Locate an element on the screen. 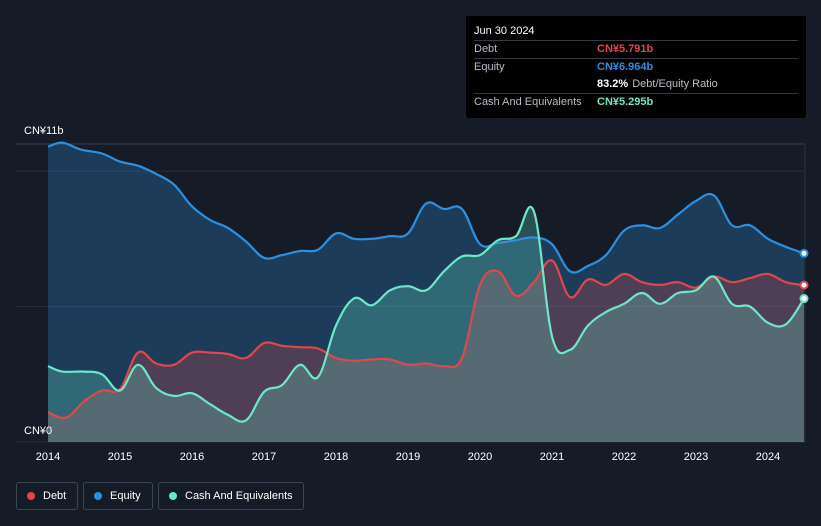 The image size is (821, 526). x-tick-label: 2016 is located at coordinates (192, 457).